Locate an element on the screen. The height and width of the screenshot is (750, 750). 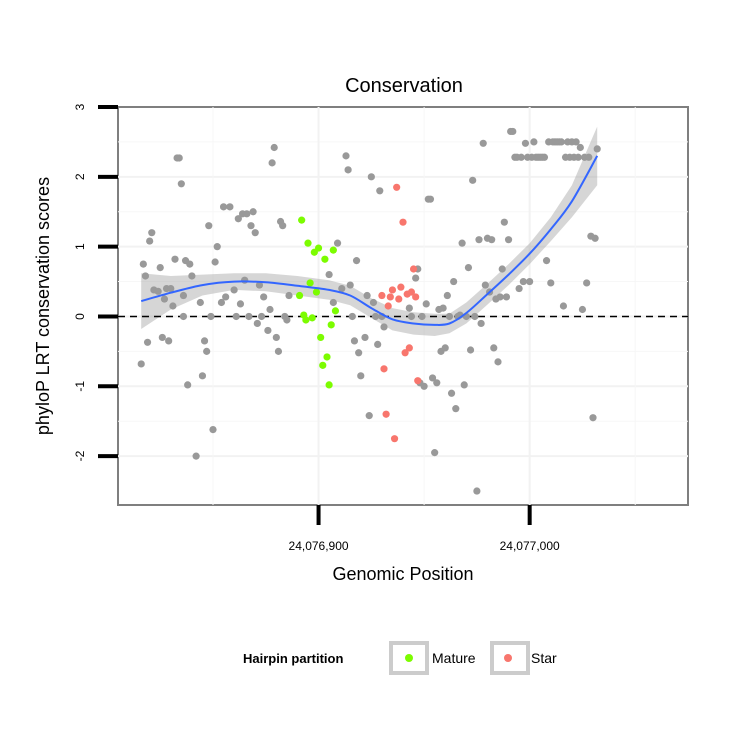
legend-dot-star is located at coordinates (508, 658).